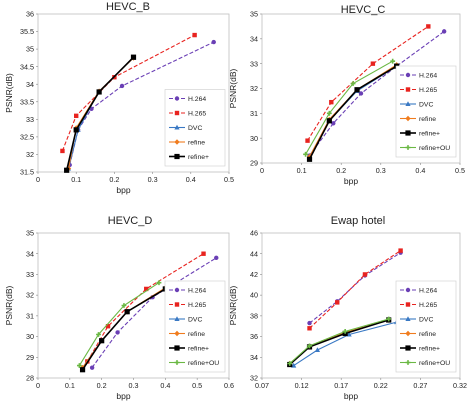 The height and width of the screenshot is (402, 474). What do you see at coordinates (262, 385) in the screenshot?
I see `x-tick-label: 0.07` at bounding box center [262, 385].